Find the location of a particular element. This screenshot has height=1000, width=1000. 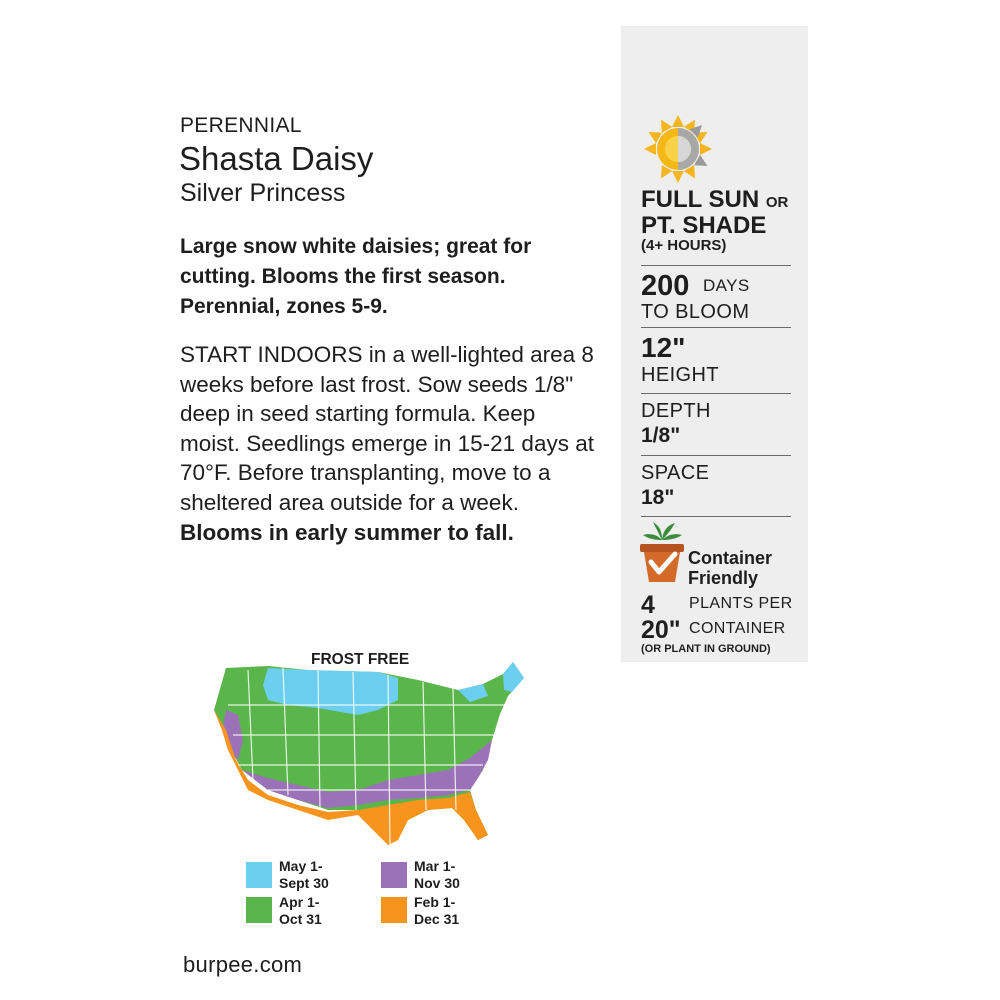

sun-requirement: FULL SUN OR is located at coordinates (715, 199).